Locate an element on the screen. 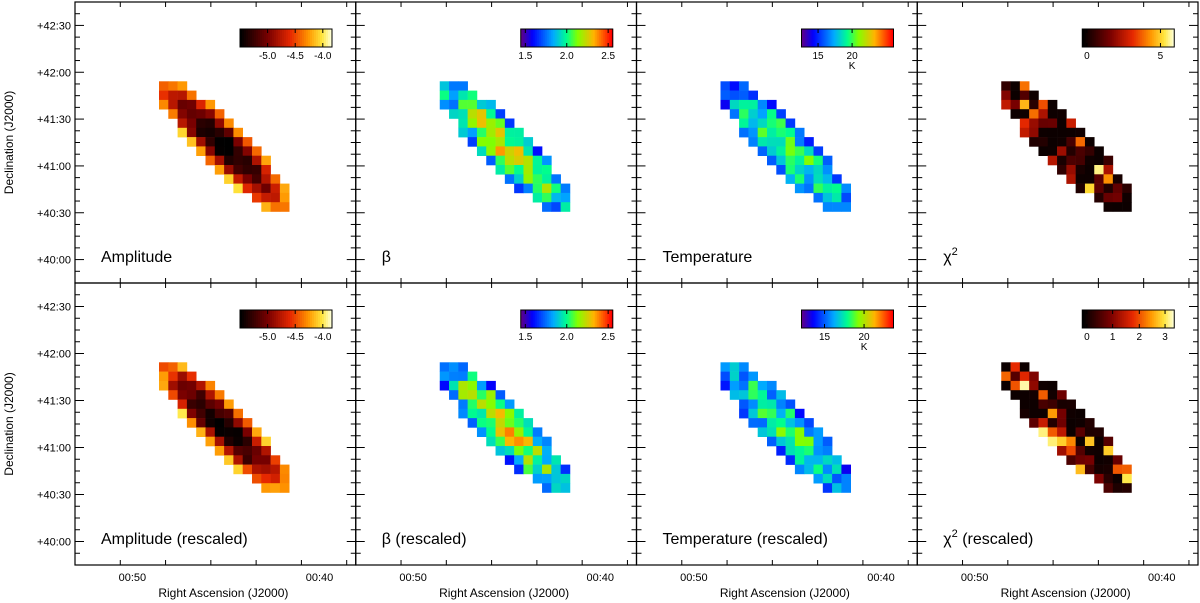 The height and width of the screenshot is (603, 1200). y-tick-label: +41:00 is located at coordinates (54, 449).